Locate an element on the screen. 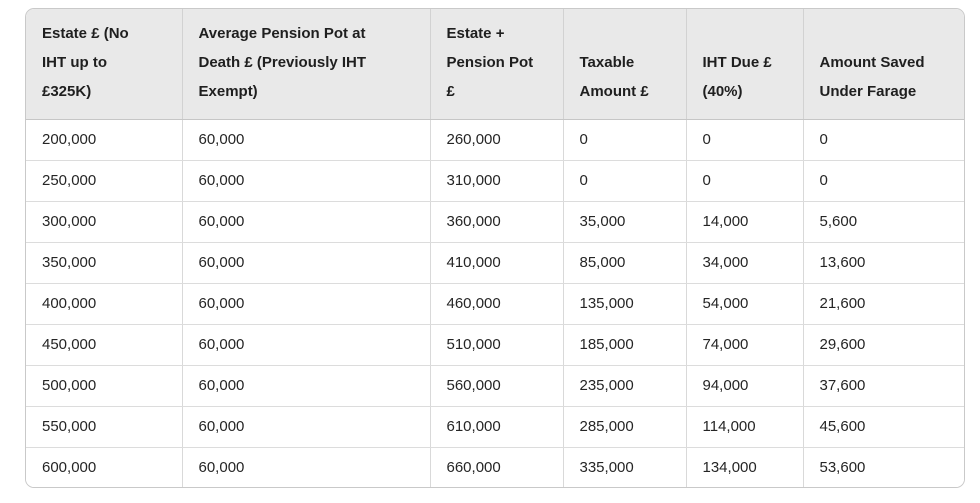 The image size is (980, 503). header-cell-estate-plus-pension: Estate + Pension Pot £ is located at coordinates (497, 64).